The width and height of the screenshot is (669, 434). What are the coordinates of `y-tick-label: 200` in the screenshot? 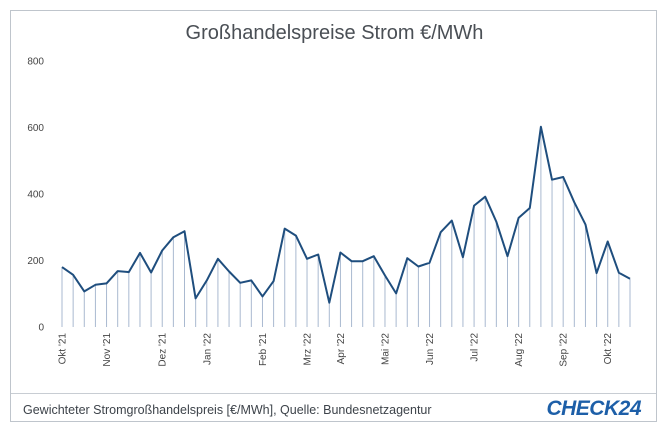 It's located at (35, 261).